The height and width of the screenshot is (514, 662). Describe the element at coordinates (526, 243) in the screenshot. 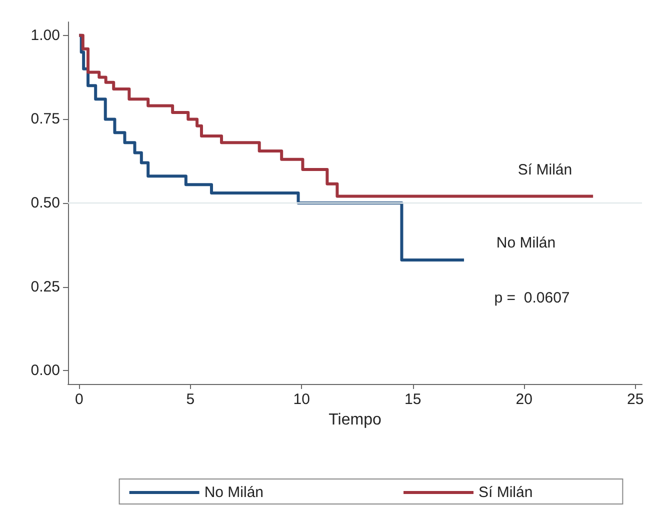

I see `annotation: No Milán` at that location.